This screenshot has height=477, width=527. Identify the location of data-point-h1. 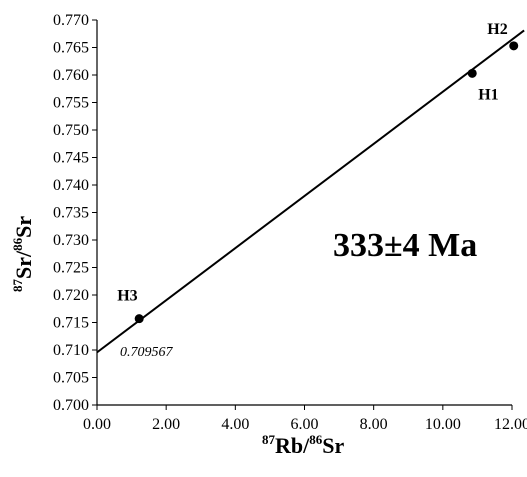
(472, 73).